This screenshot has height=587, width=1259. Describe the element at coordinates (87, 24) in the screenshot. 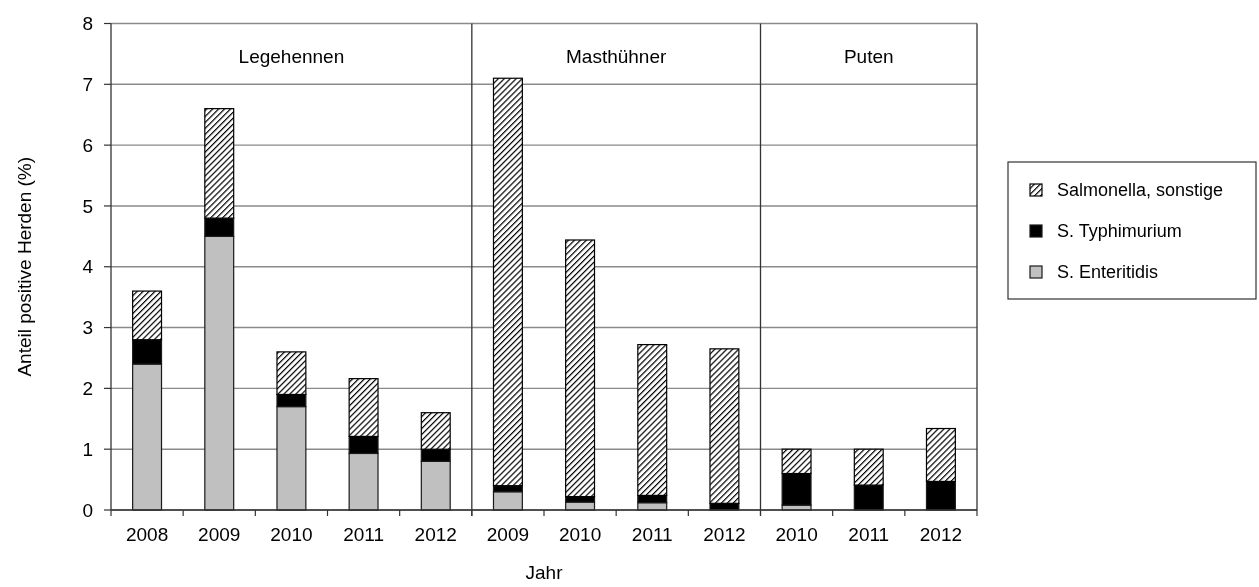

I see `y-tick-label: 8` at that location.